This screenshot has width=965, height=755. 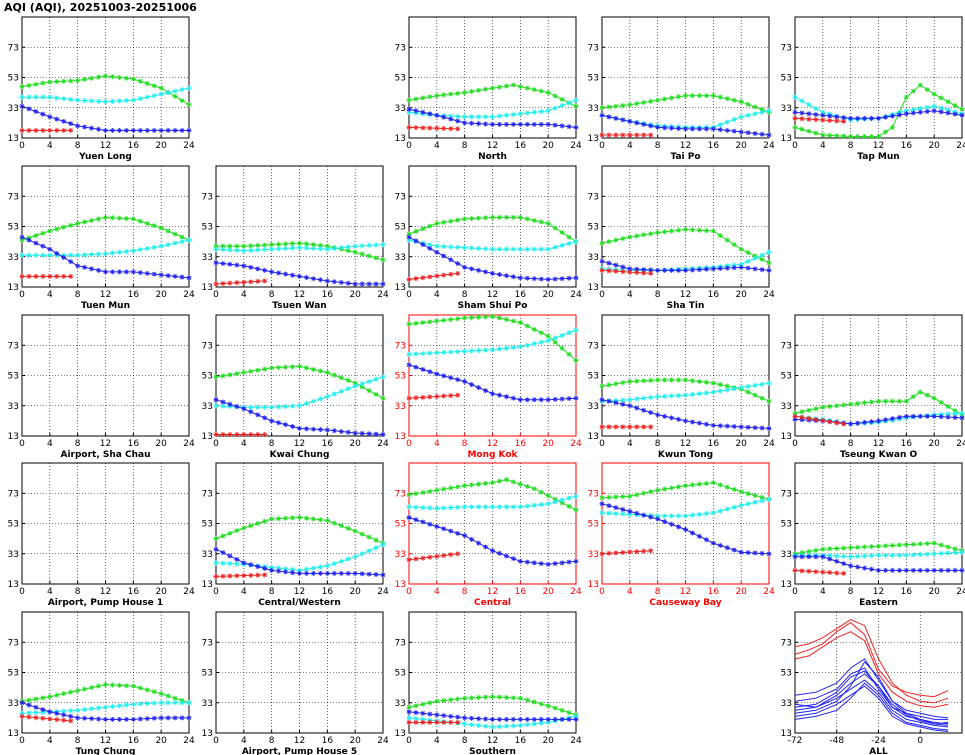 I want to click on x-tick-label: 20, so click(x=355, y=444).